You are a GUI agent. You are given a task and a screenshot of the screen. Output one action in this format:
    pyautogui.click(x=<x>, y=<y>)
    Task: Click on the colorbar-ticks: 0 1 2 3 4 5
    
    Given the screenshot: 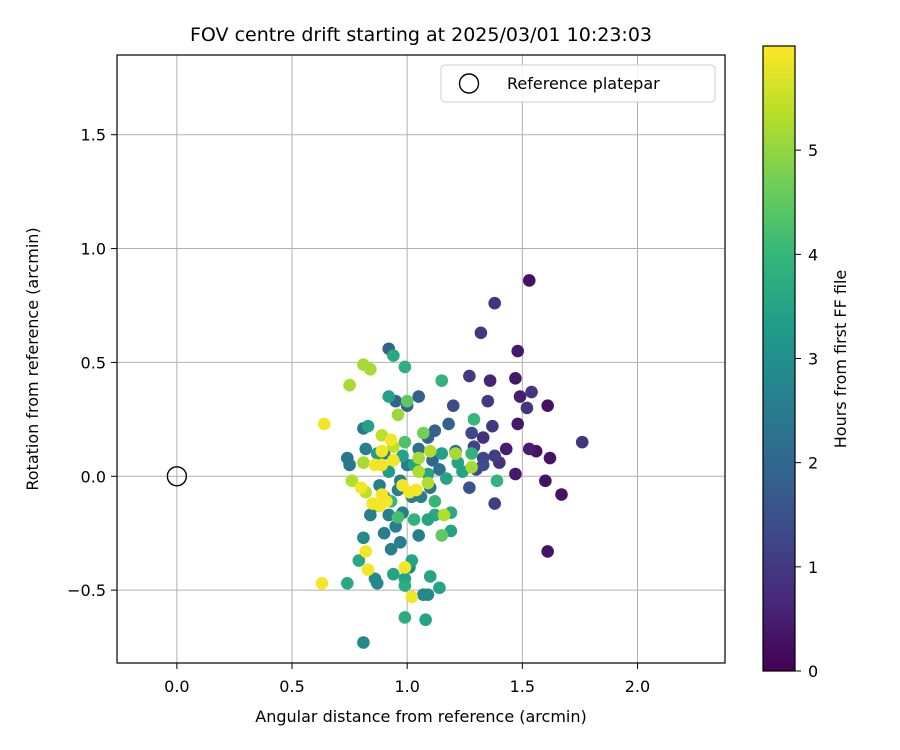 What is the action you would take?
    pyautogui.click(x=806, y=411)
    